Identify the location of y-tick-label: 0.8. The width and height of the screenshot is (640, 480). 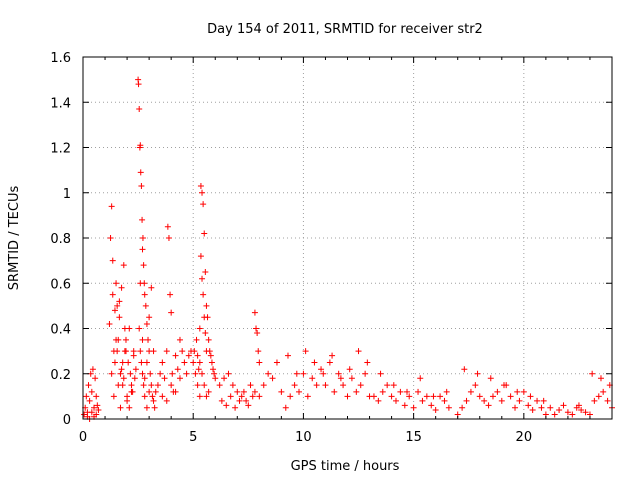
(60, 239).